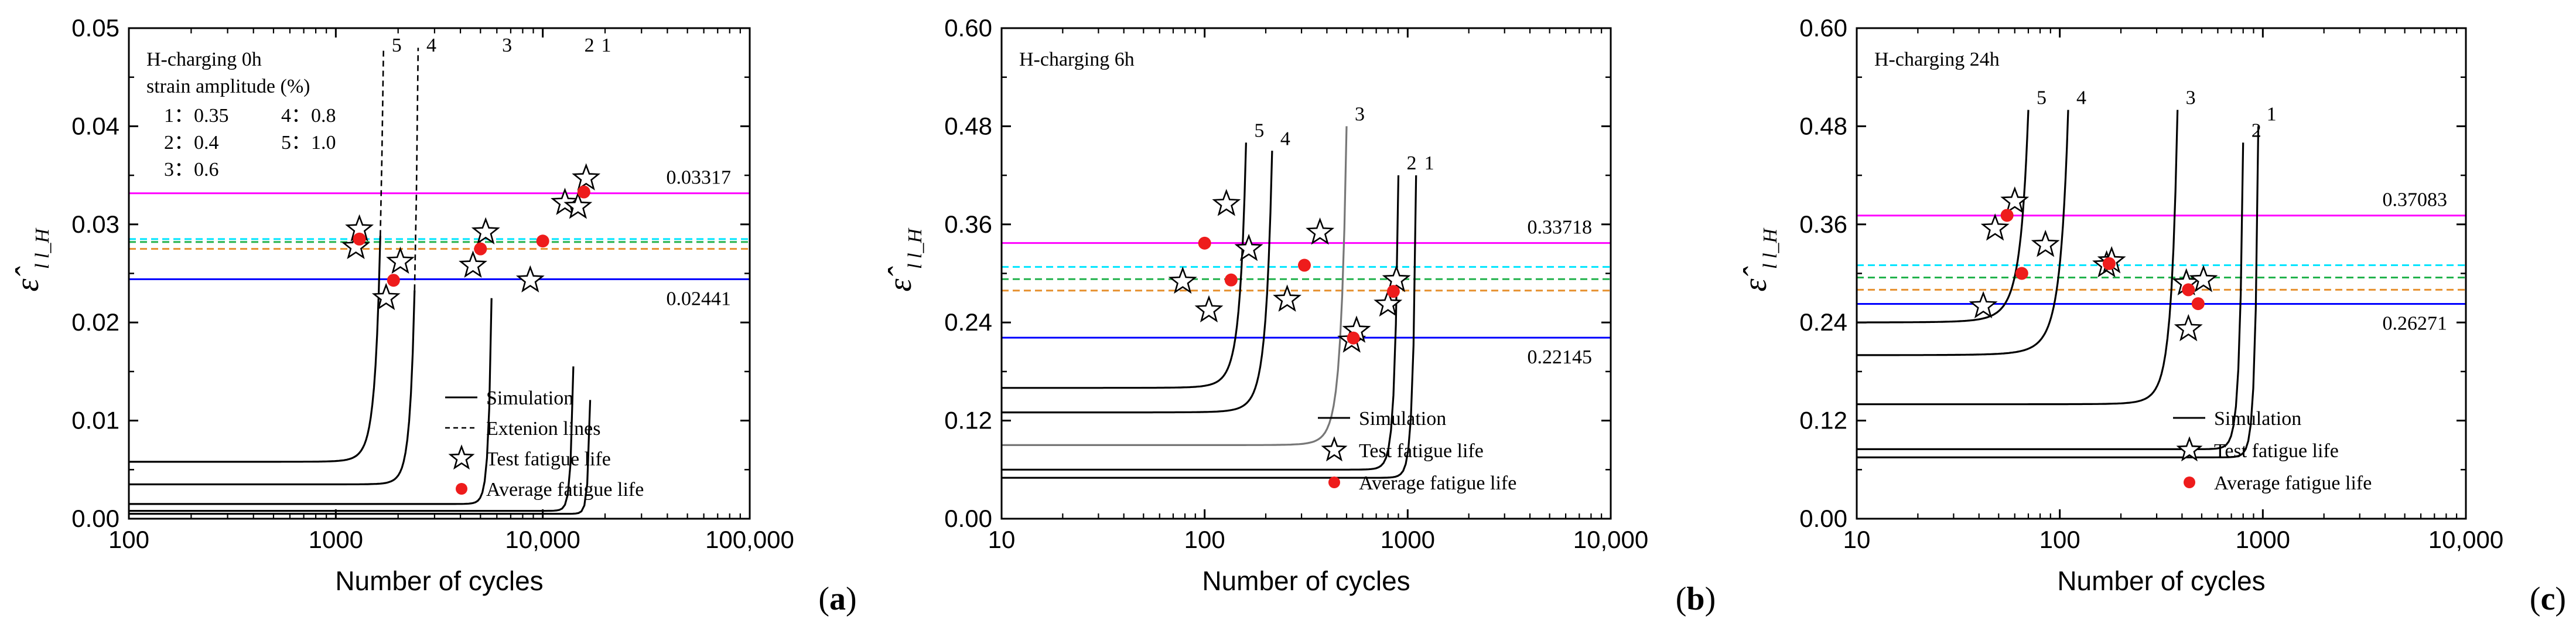  I want to click on y-tick-label: 0.48, so click(968, 126).